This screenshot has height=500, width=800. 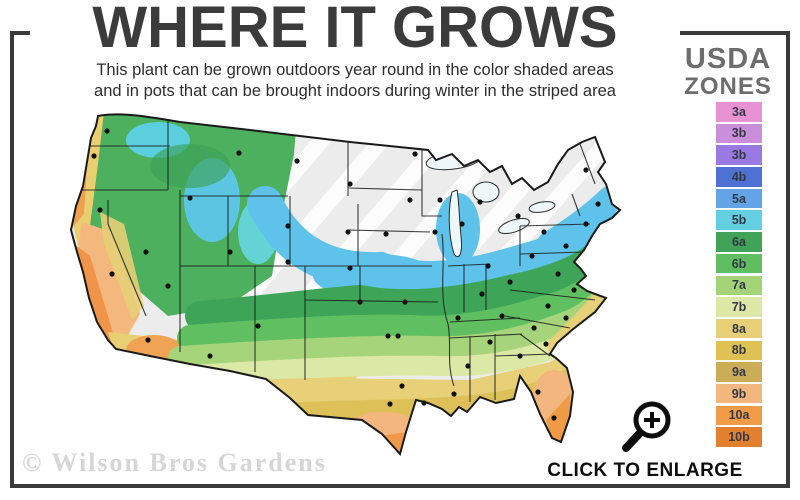 I want to click on legend-zone-swatch: 8a, so click(x=739, y=328).